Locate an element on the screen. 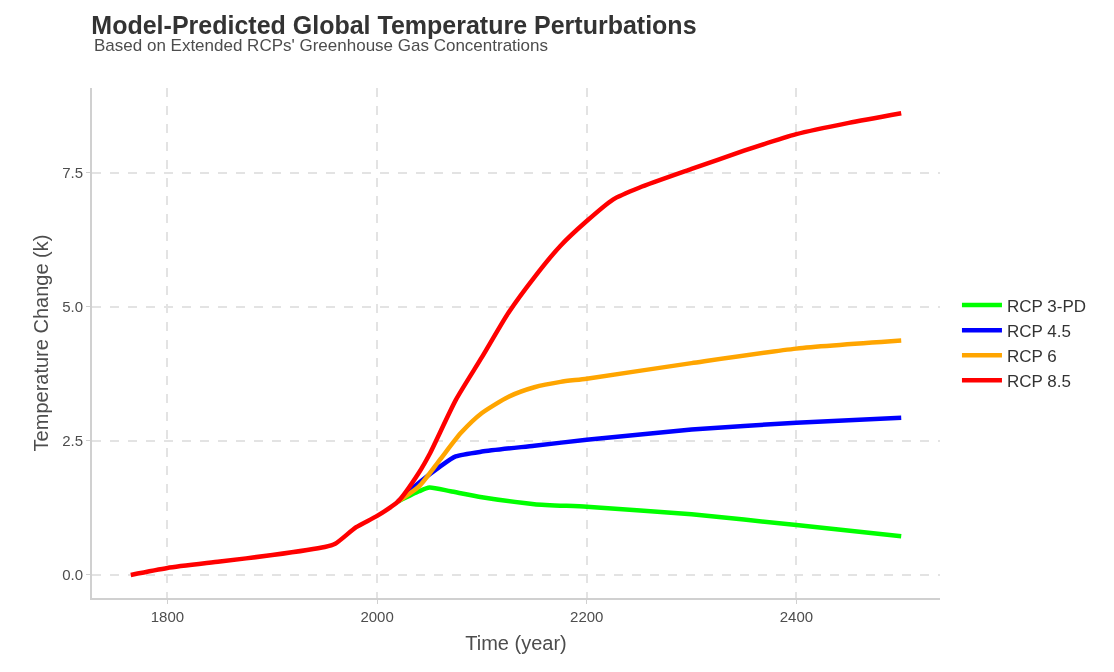 This screenshot has height=672, width=1114. x-tick-label: 2200 is located at coordinates (587, 616).